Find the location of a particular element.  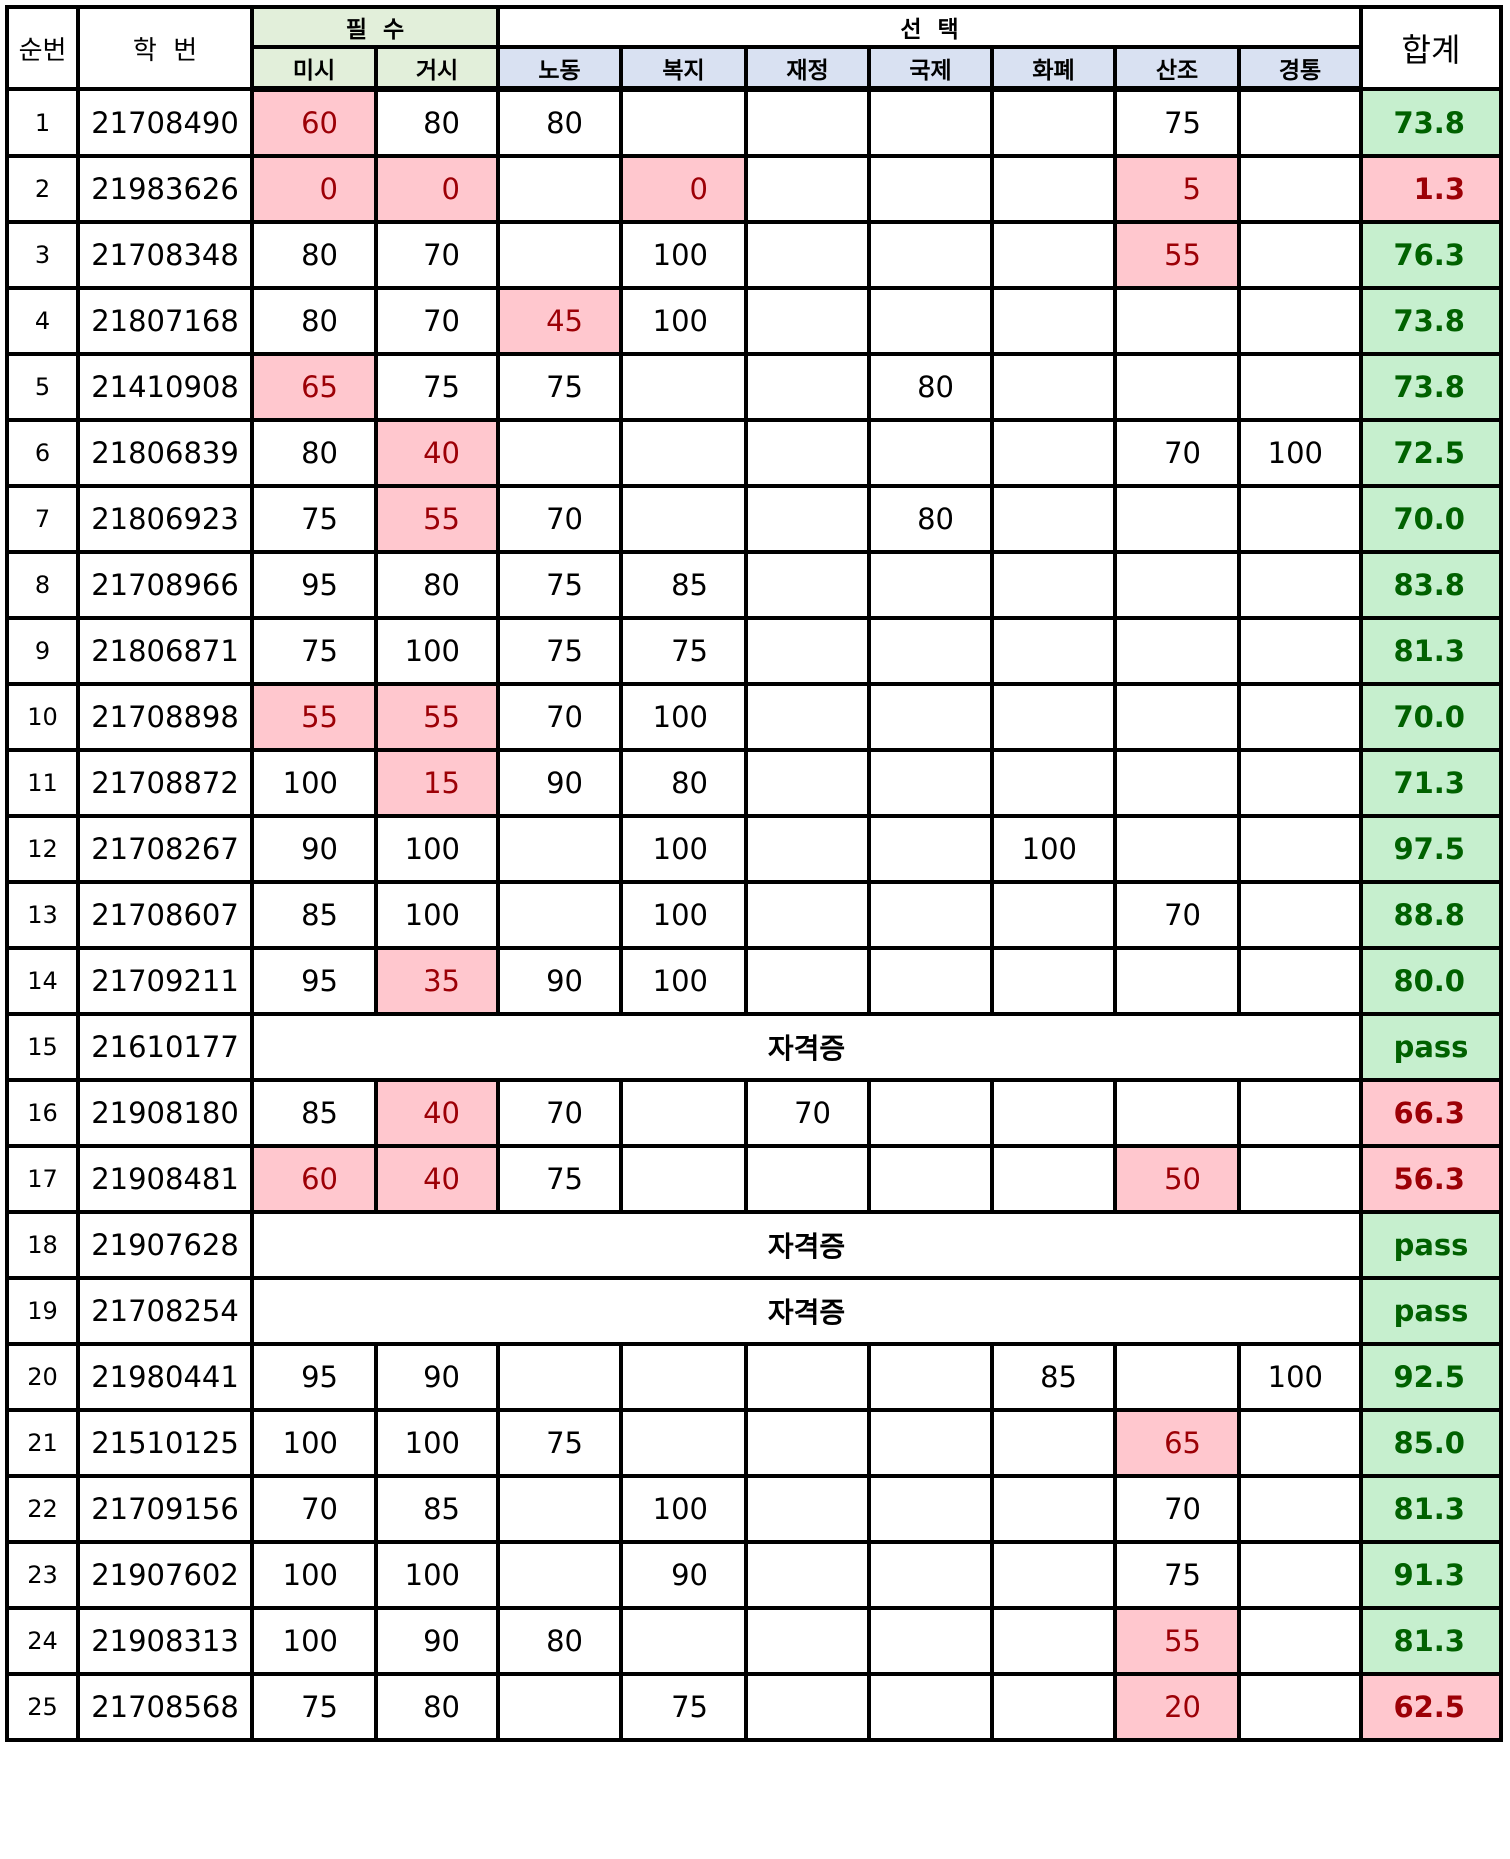

row-number: 15 is located at coordinates (42, 1047).